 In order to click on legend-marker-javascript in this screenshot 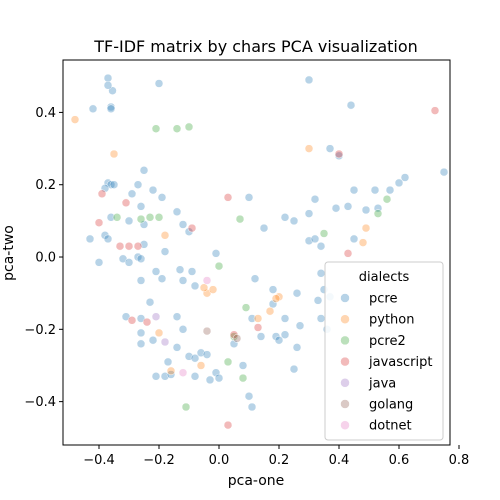, I will do `click(345, 361)`.